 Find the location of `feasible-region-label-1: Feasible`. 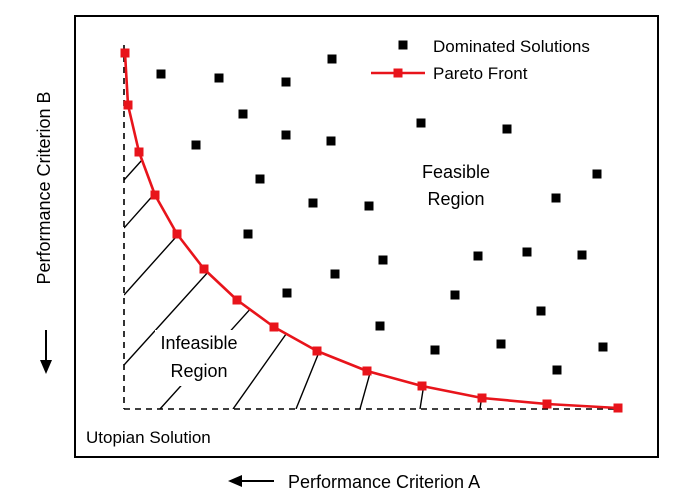

feasible-region-label-1: Feasible is located at coordinates (456, 172).